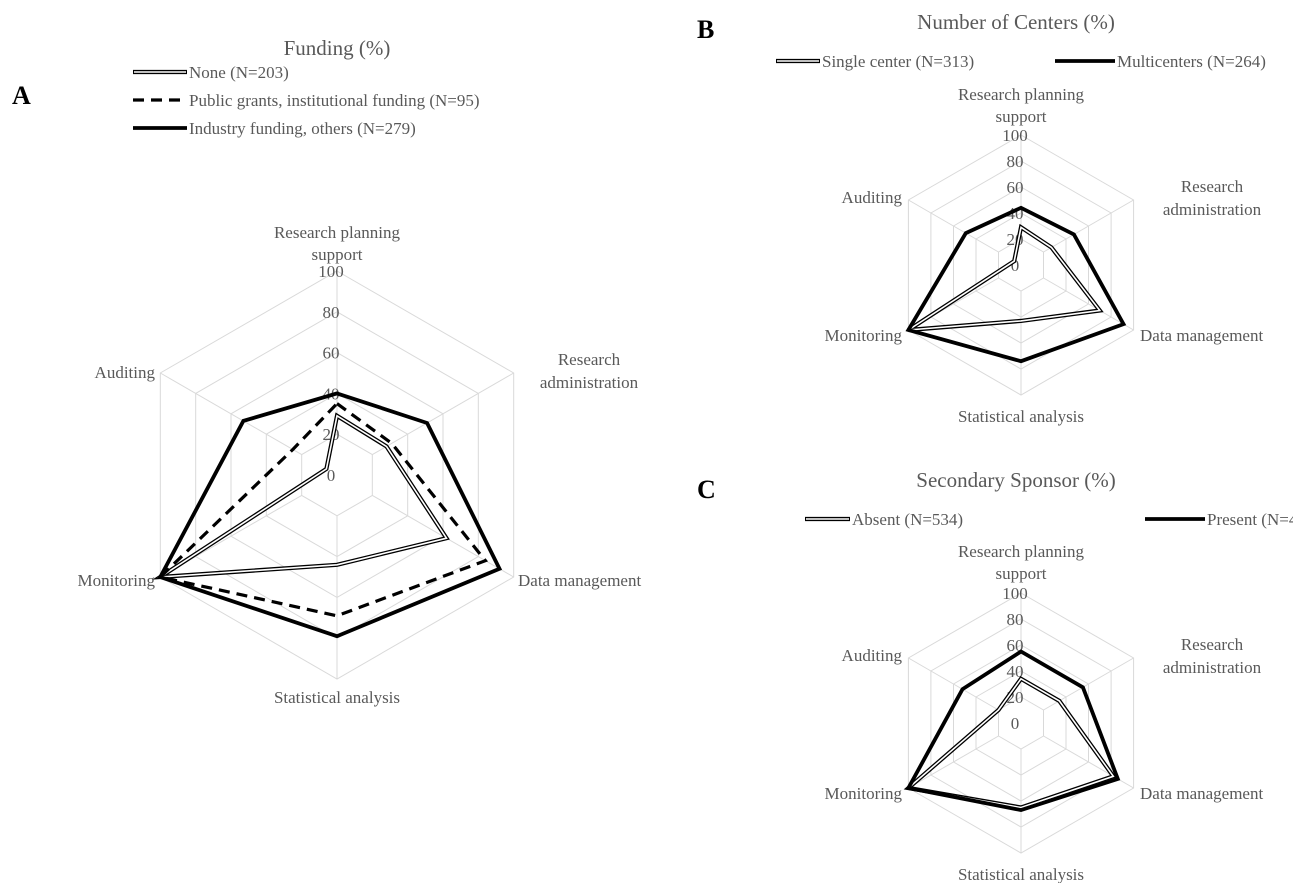 This screenshot has height=883, width=1293. What do you see at coordinates (705, 29) in the screenshot?
I see `panel-label: B` at bounding box center [705, 29].